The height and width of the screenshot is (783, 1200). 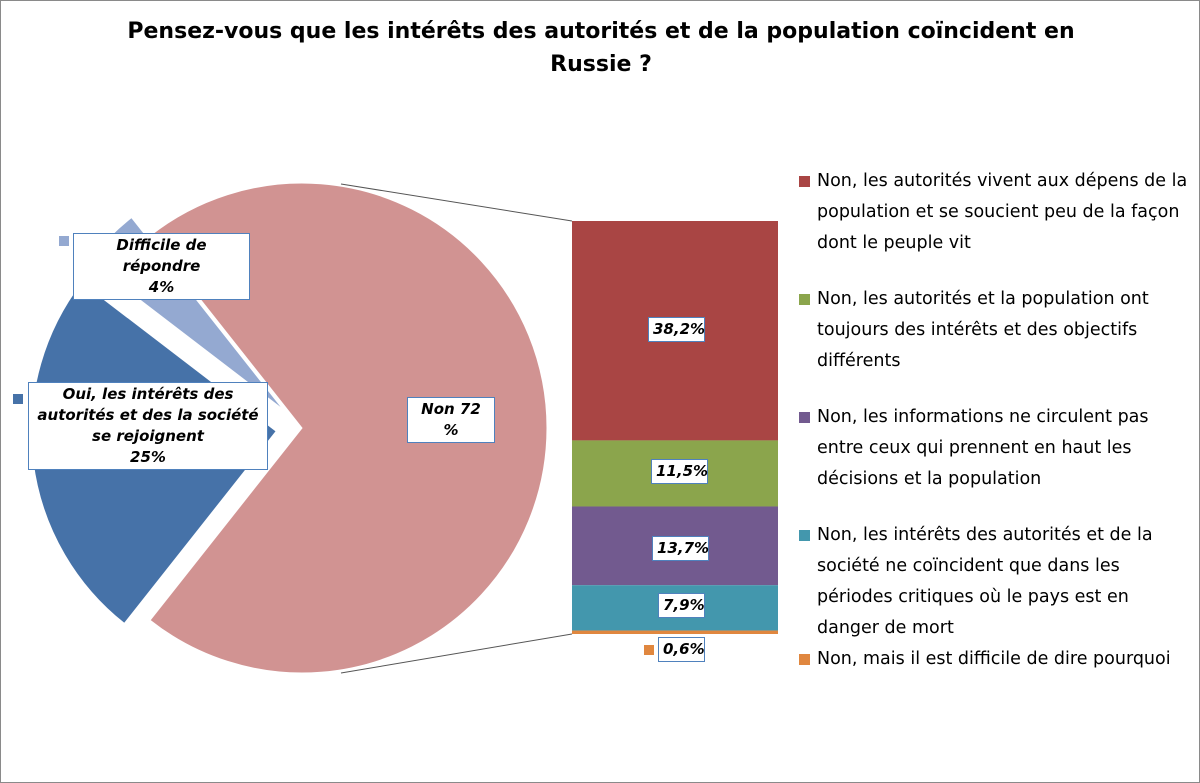 What do you see at coordinates (680, 548) in the screenshot?
I see `bar-label-2: 13,7%` at bounding box center [680, 548].